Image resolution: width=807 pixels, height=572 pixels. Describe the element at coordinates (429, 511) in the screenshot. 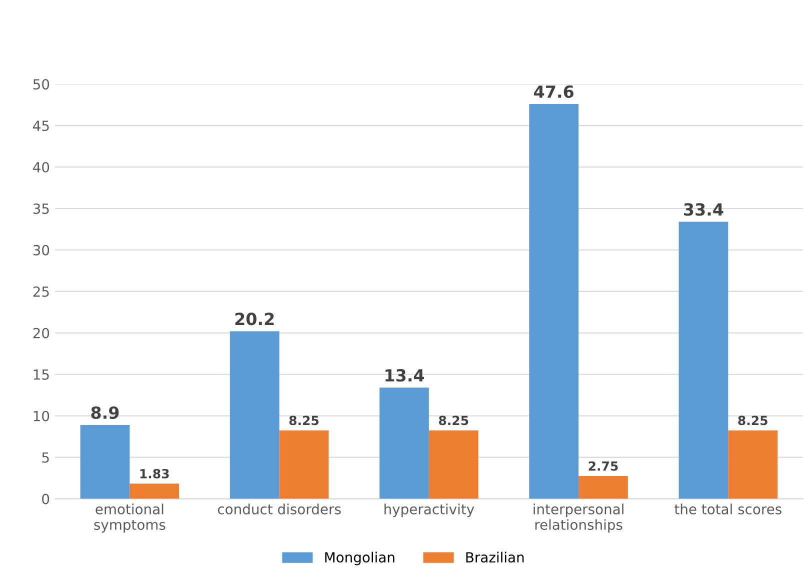

I see `x-tick-label: hyperactivity` at that location.